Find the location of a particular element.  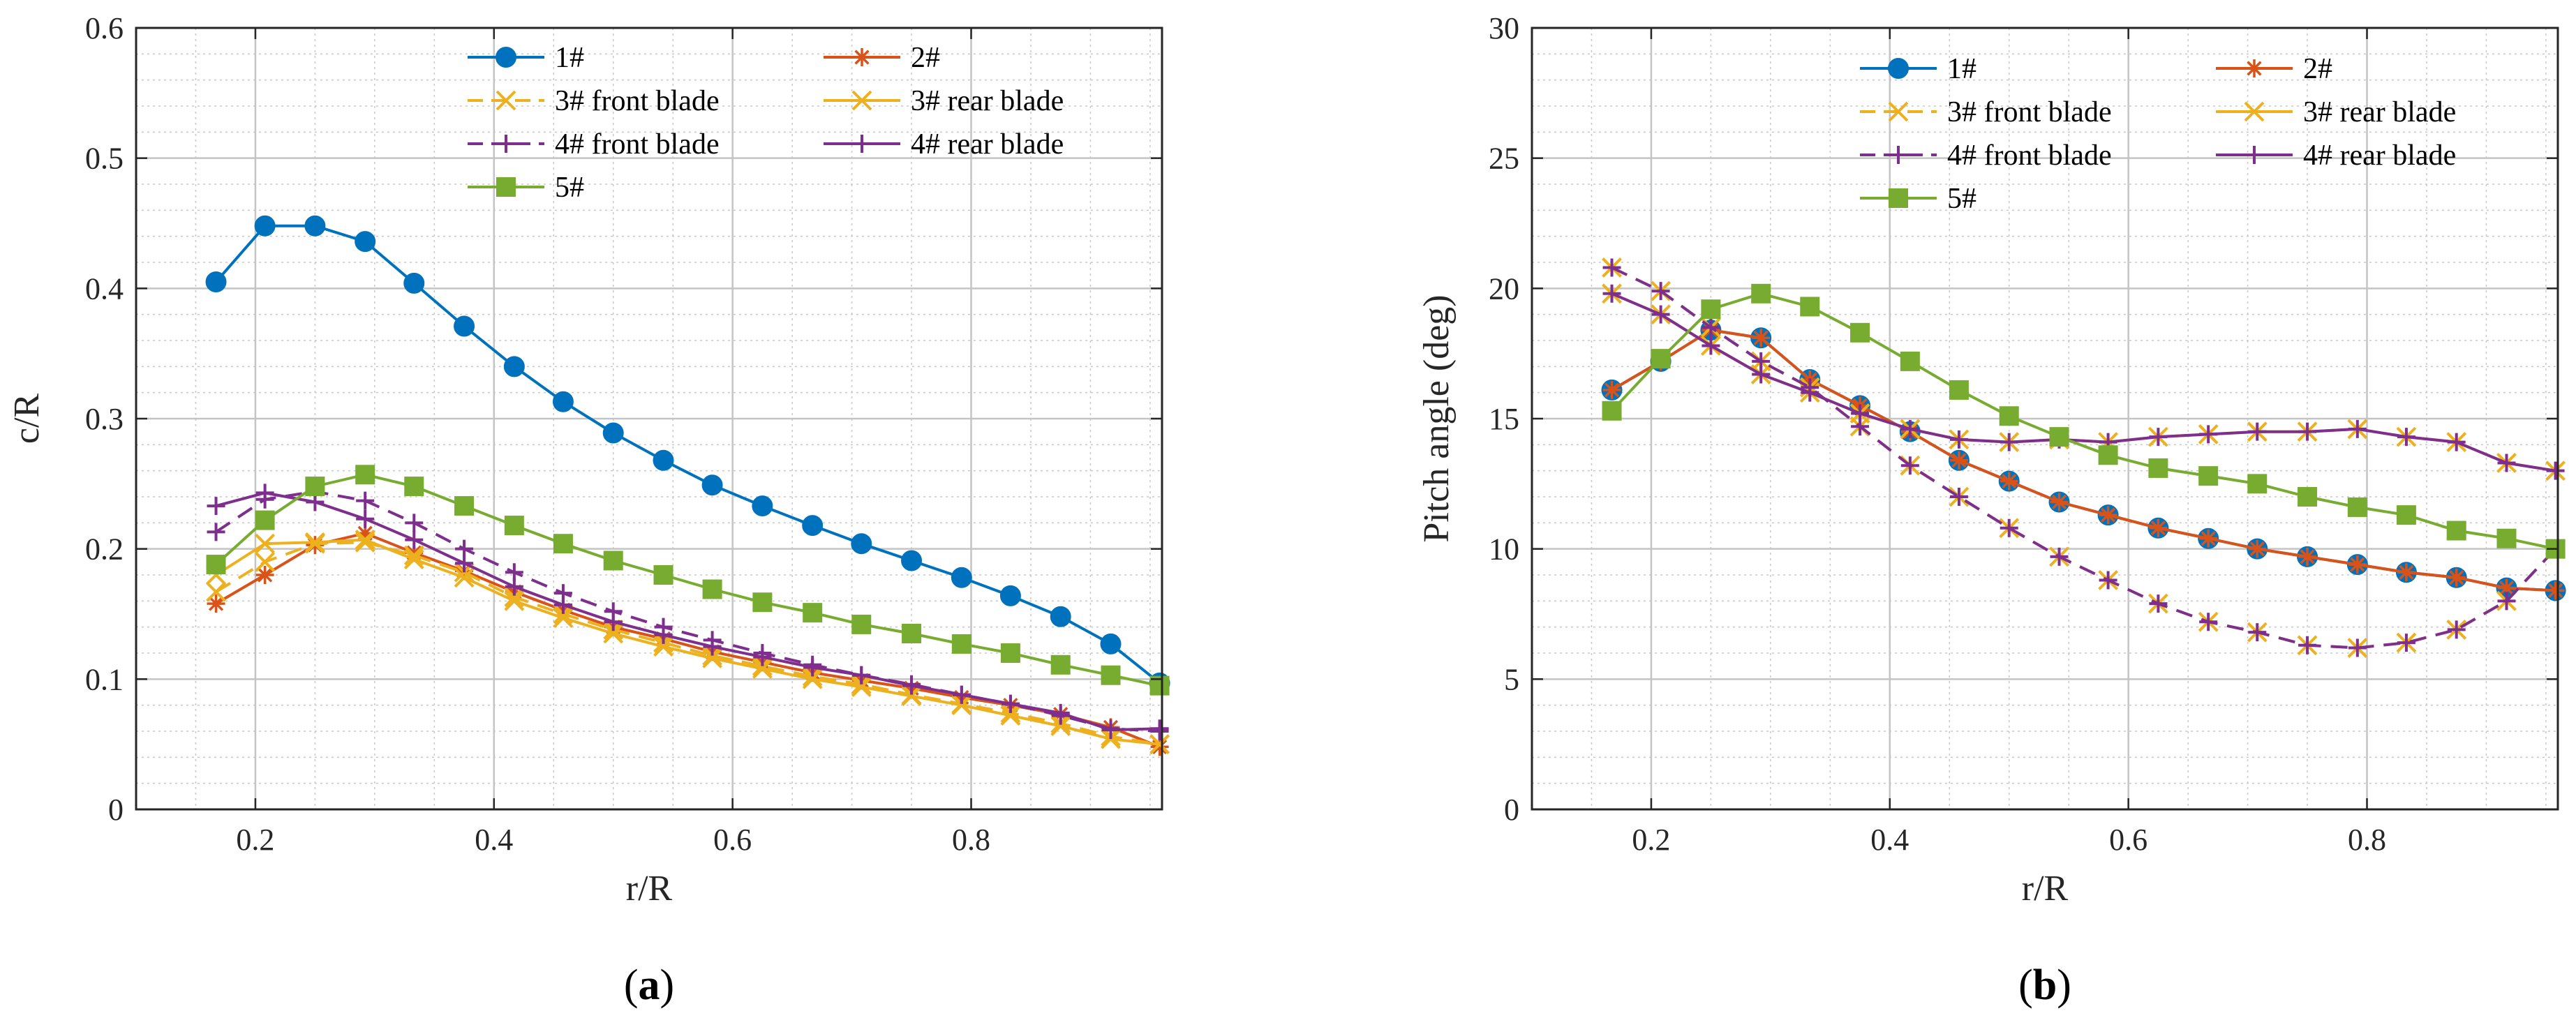

y-tick-label: 25 is located at coordinates (1504, 159).